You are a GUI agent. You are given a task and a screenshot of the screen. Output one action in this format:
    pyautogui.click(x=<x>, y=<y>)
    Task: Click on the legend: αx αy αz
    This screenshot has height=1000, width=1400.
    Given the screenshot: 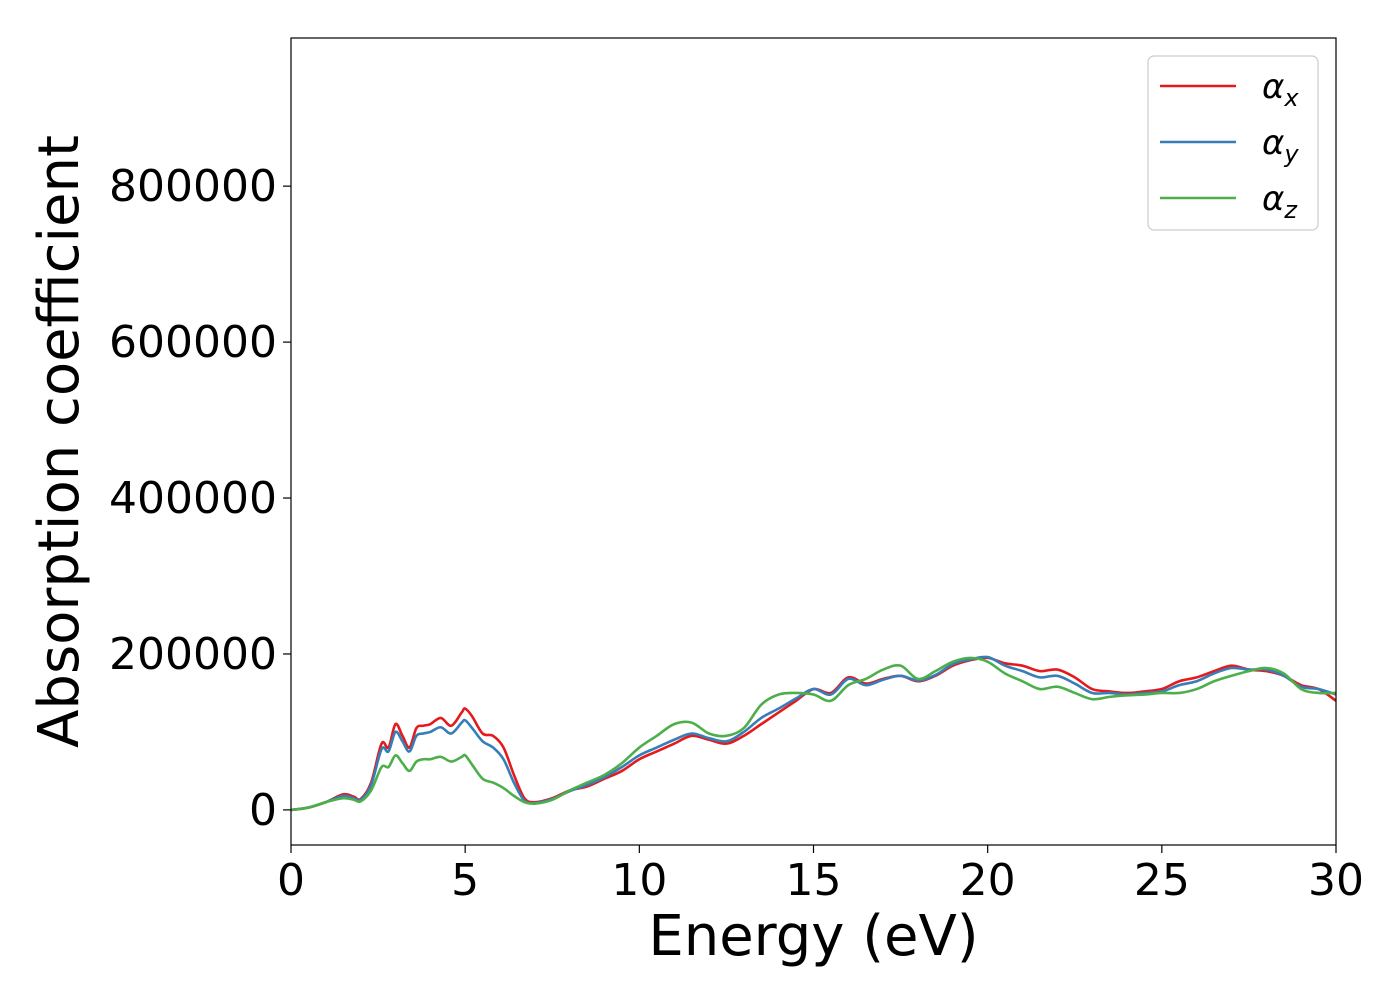 What is the action you would take?
    pyautogui.click(x=1233, y=143)
    